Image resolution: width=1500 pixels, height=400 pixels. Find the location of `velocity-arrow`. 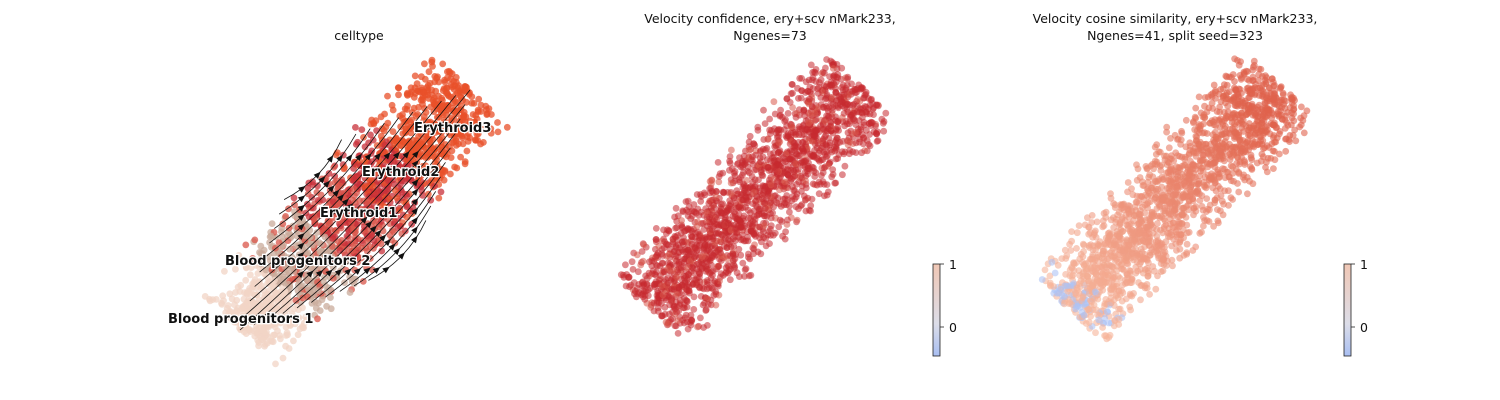

velocity-arrow is located at coordinates (414, 239).